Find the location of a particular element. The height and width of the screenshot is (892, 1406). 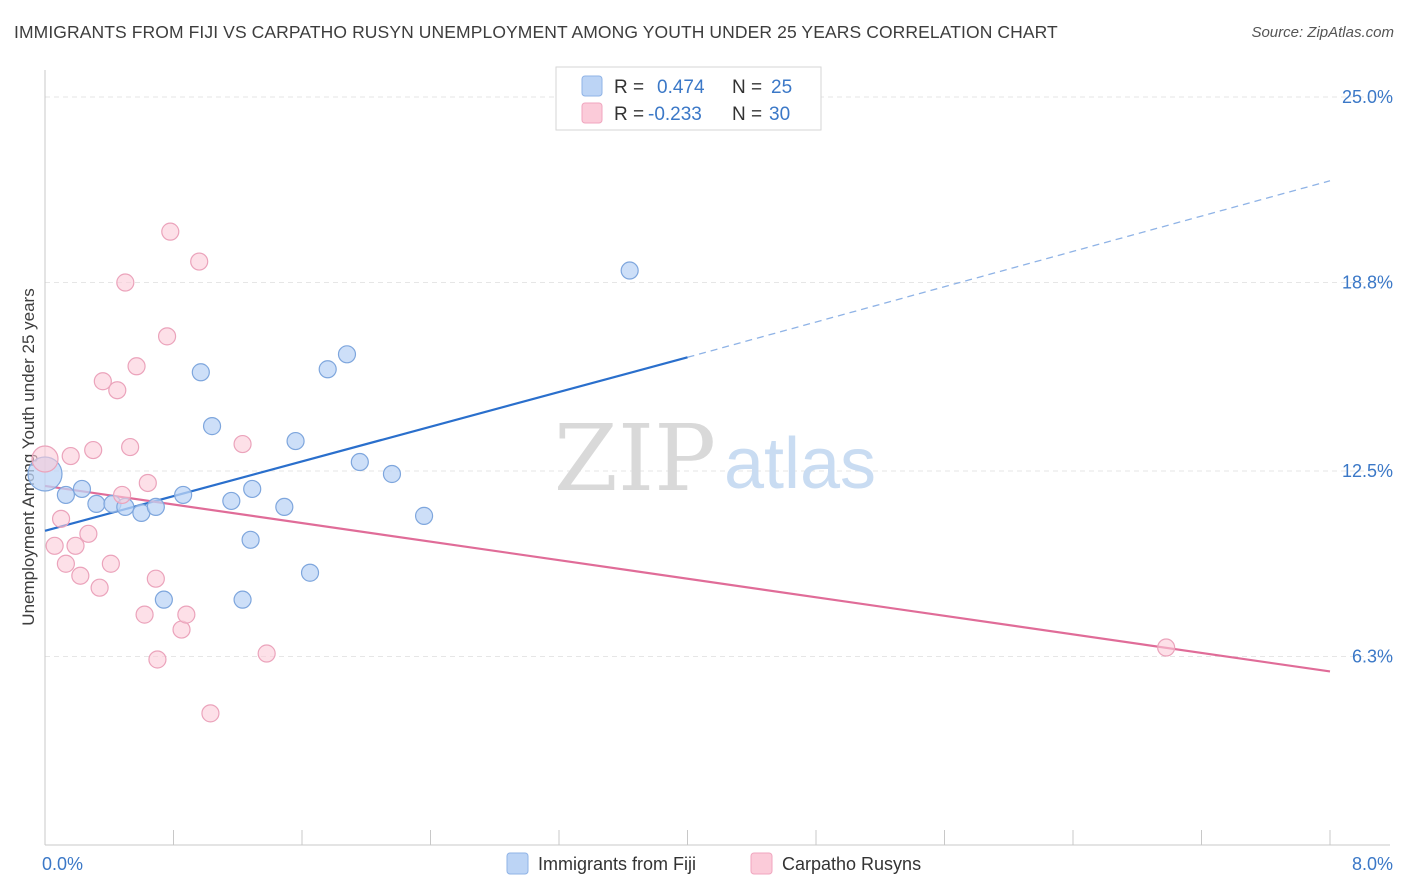

legend-swatch-rusyn-bottom is located at coordinates (761, 863).